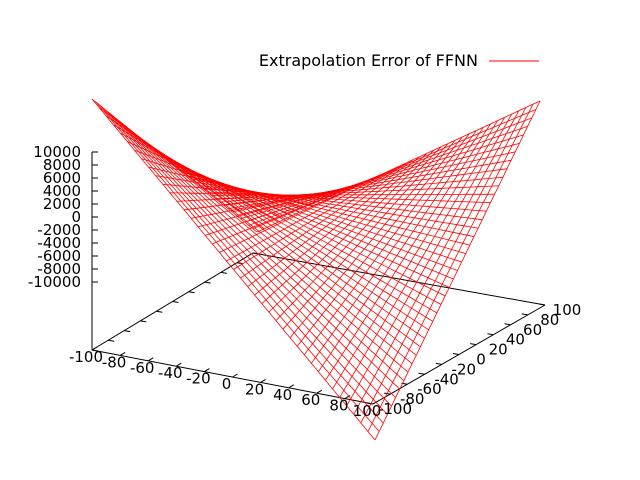  Describe the element at coordinates (142, 368) in the screenshot. I see `x-tick-label: -60` at that location.